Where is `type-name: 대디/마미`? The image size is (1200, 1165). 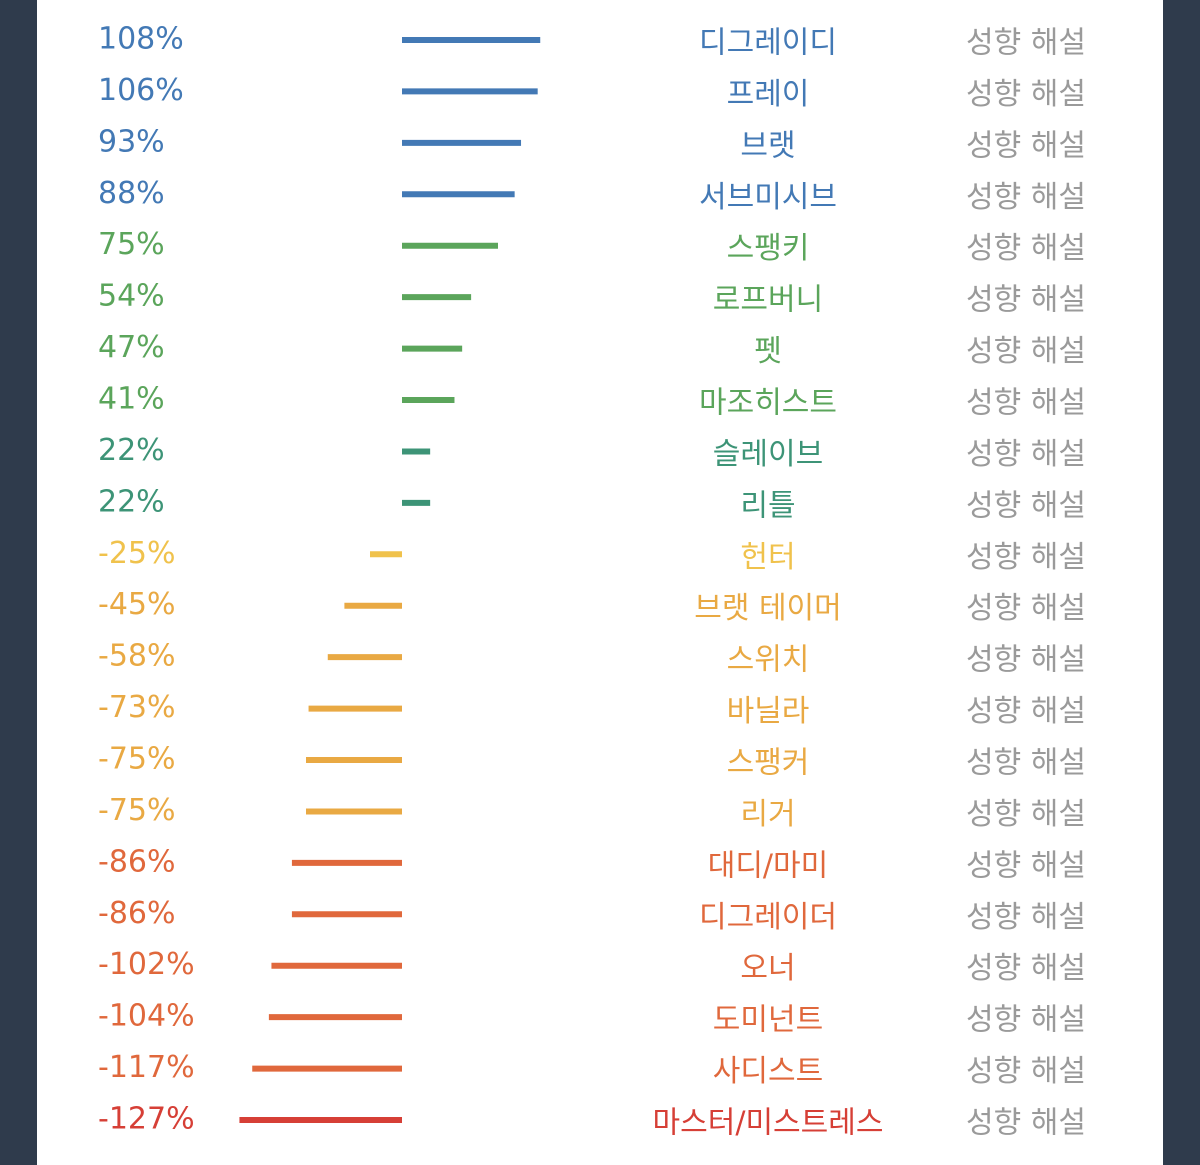 type-name: 대디/마미 is located at coordinates (768, 865).